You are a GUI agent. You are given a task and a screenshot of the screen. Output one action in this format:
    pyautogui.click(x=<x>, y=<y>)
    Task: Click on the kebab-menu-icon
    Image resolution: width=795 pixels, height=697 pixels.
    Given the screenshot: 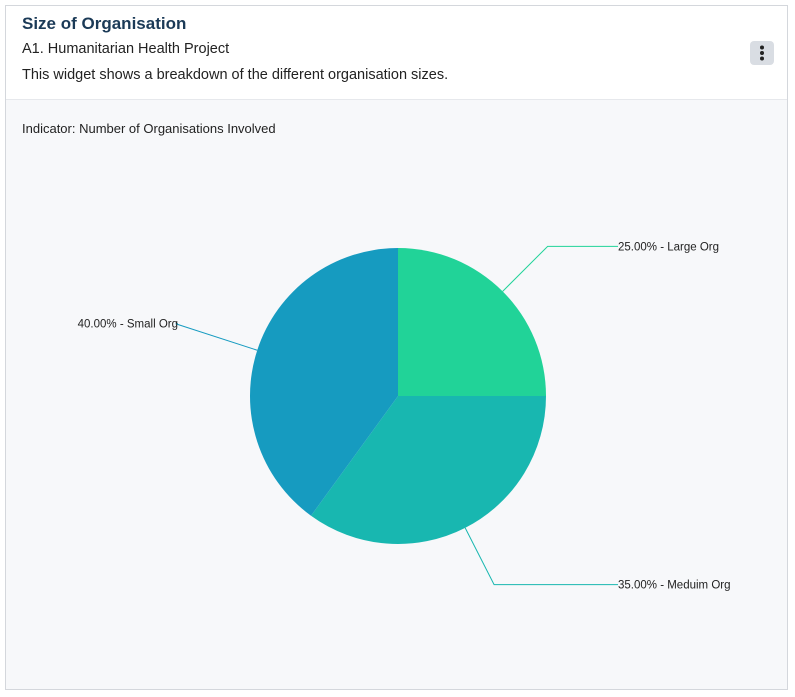 What is the action you would take?
    pyautogui.click(x=762, y=53)
    